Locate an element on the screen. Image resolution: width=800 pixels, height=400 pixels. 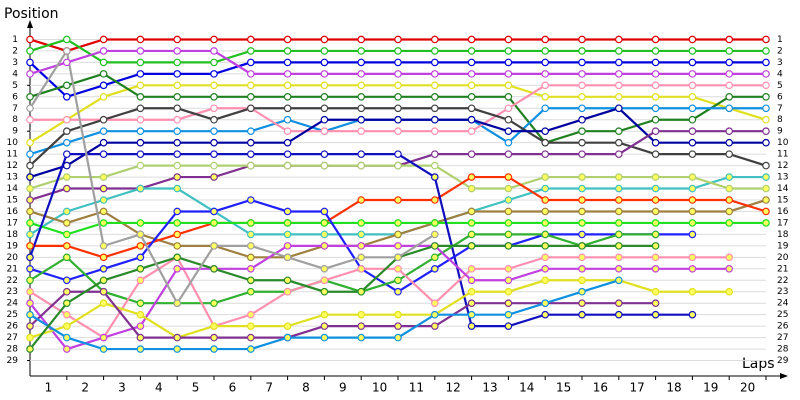
x-tick-label: 1 is located at coordinates (49, 388).